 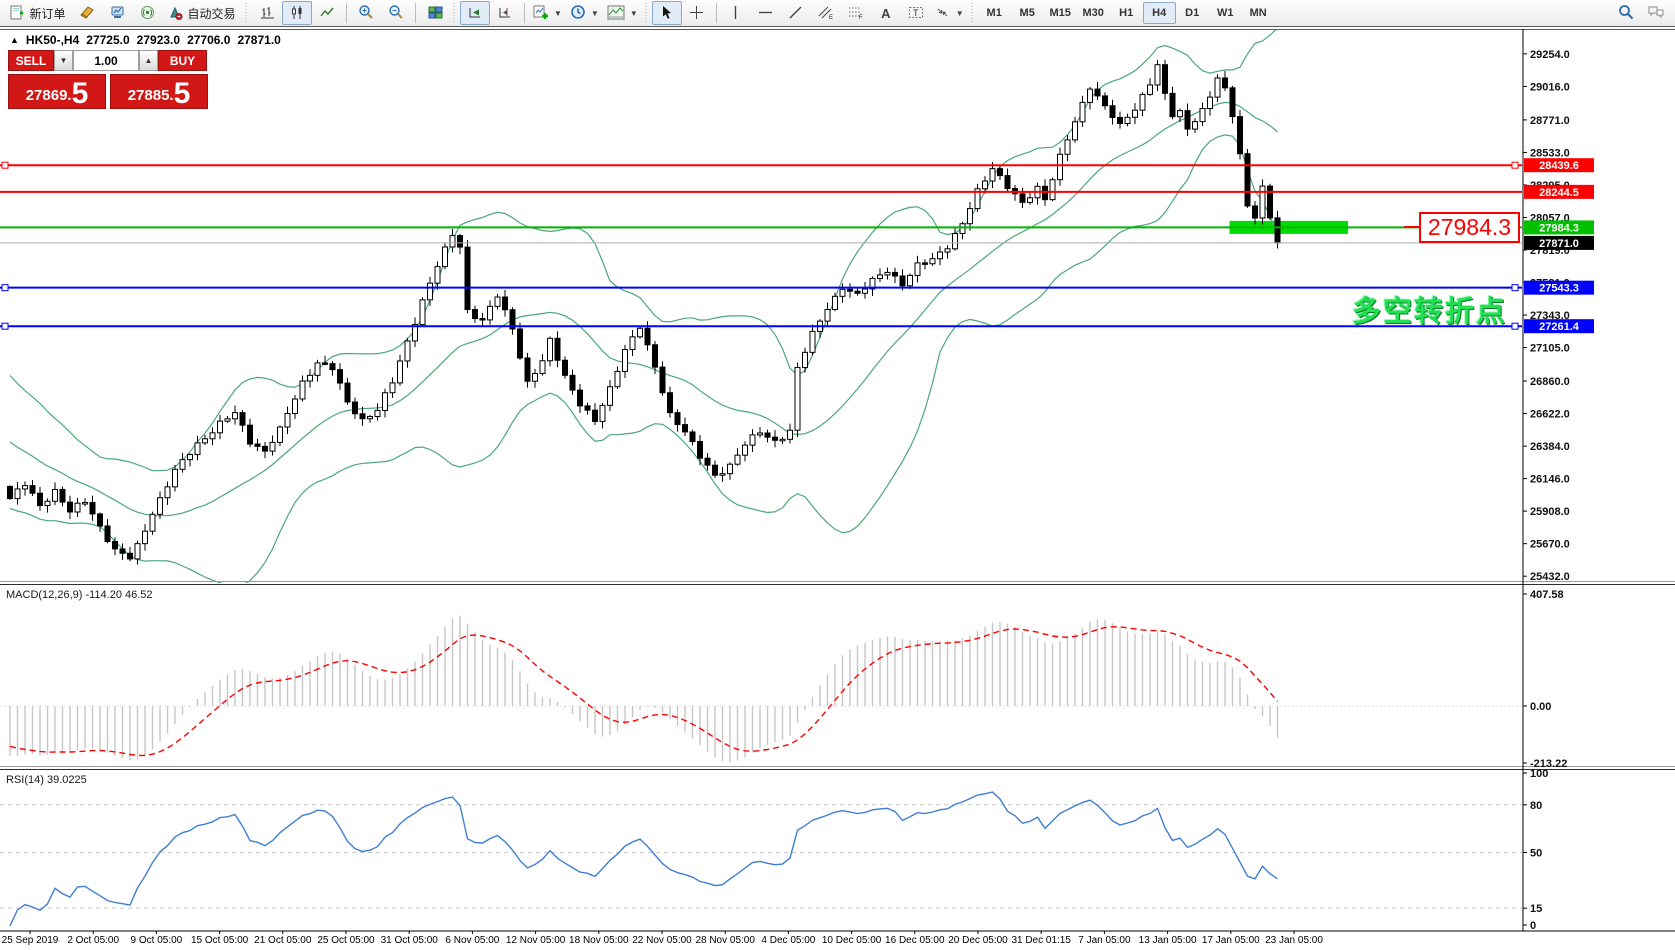 I want to click on buy-button: BUY, so click(x=182, y=60).